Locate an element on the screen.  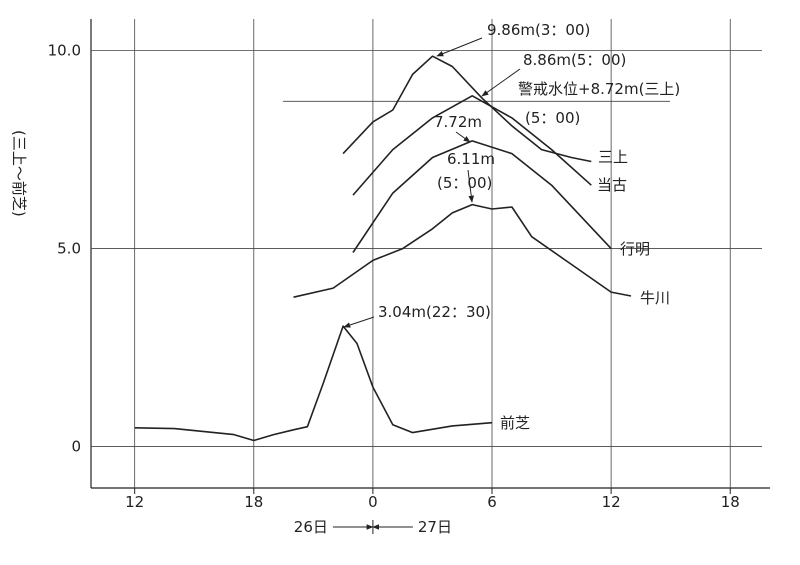
annotation: 6.11m is located at coordinates (471, 159).